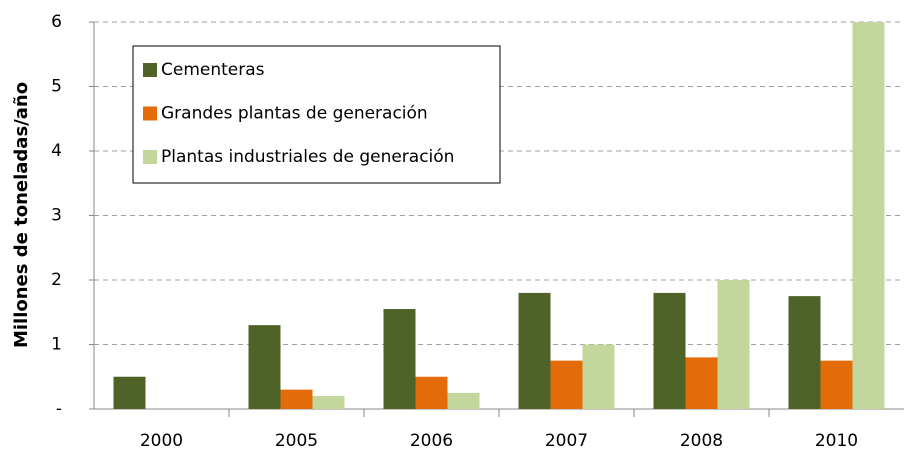 The width and height of the screenshot is (904, 455). I want to click on legend-label: Grandes plantas de generación, so click(294, 114).